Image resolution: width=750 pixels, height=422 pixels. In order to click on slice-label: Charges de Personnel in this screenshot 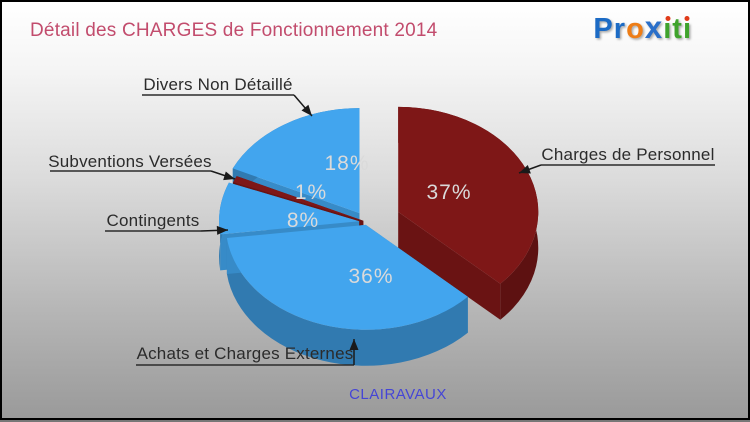, I will do `click(627, 154)`.